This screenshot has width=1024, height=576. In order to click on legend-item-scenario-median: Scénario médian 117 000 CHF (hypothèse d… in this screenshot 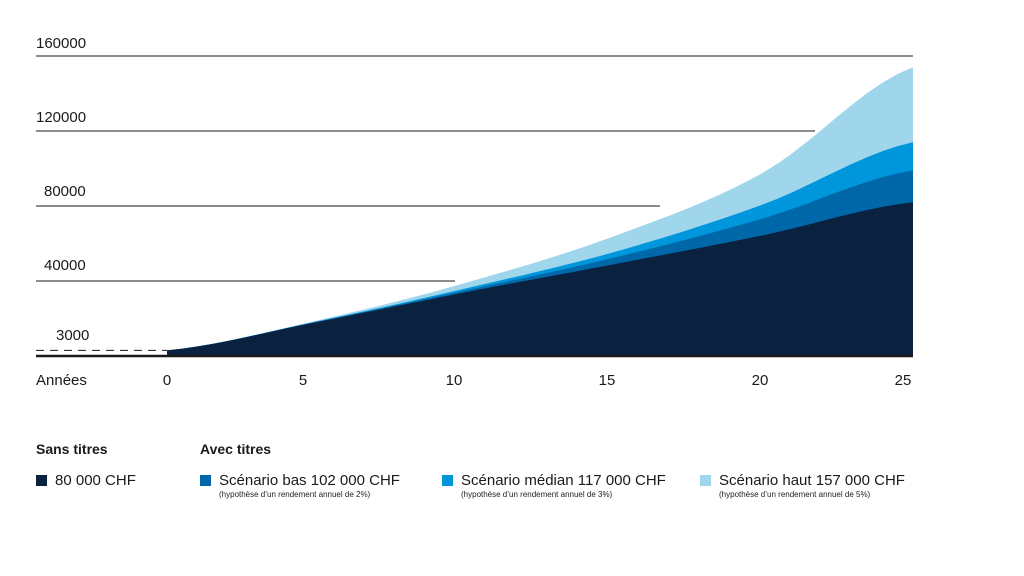, I will do `click(554, 485)`.